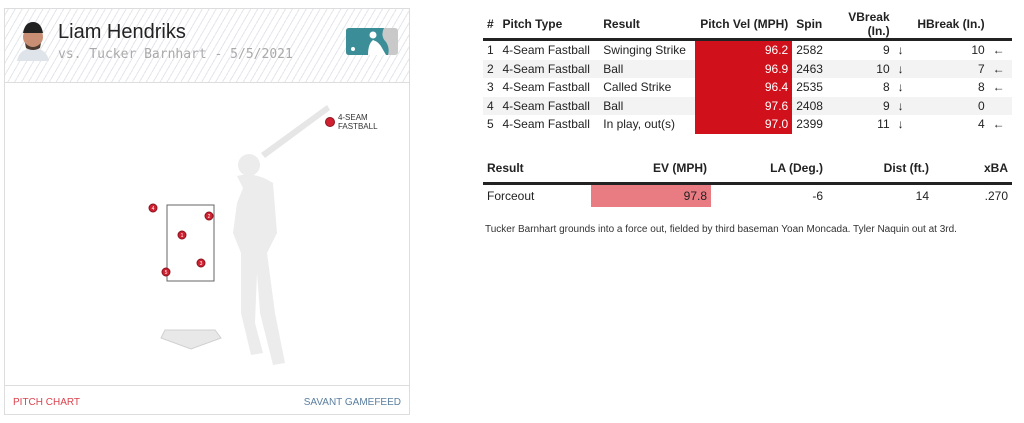 The height and width of the screenshot is (423, 1024). What do you see at coordinates (886, 87) in the screenshot?
I see `pitch-vbreak: 8` at bounding box center [886, 87].